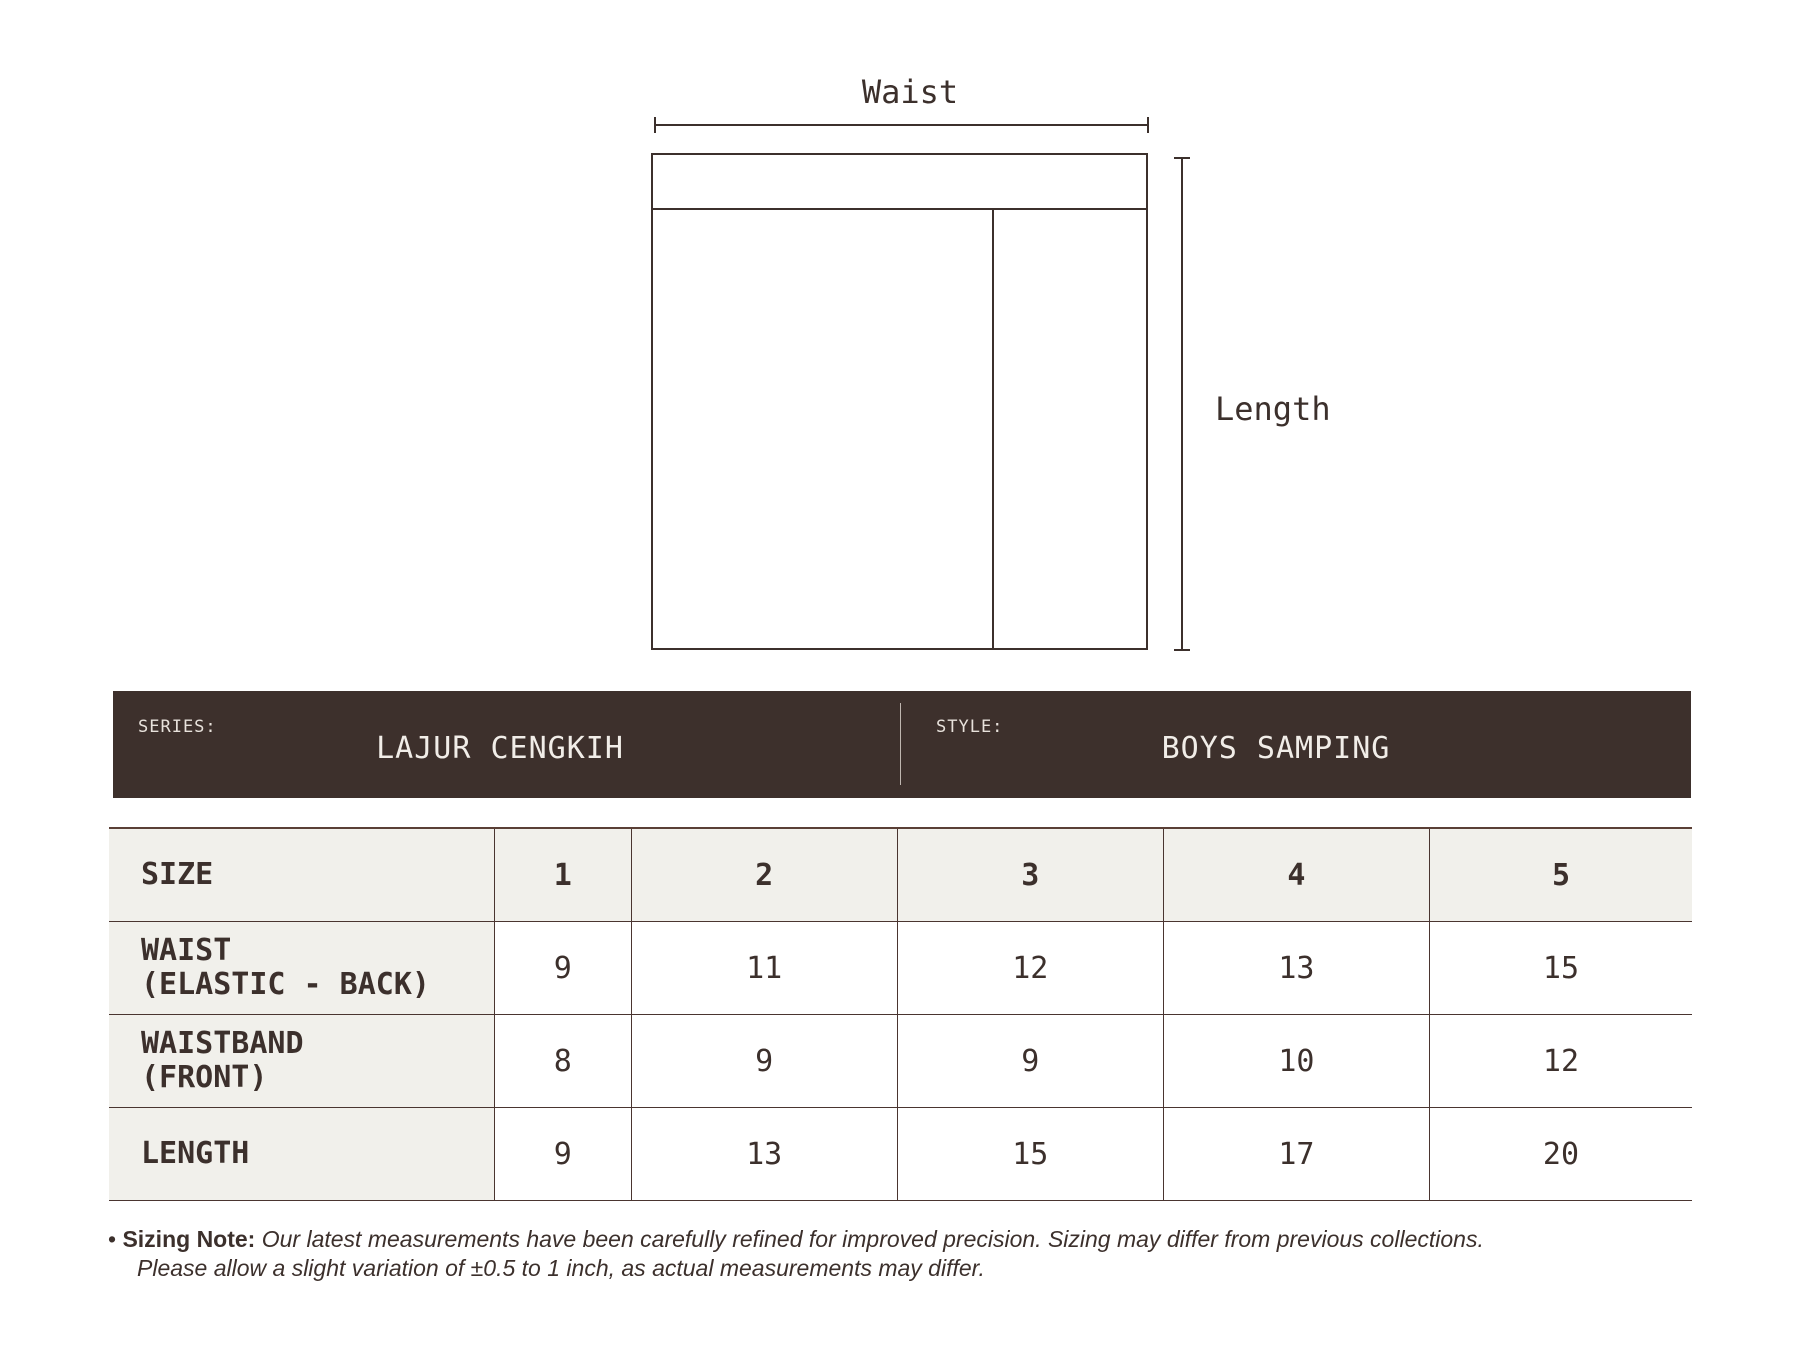 This screenshot has width=1800, height=1350. Describe the element at coordinates (563, 1061) in the screenshot. I see `cell: 8` at that location.